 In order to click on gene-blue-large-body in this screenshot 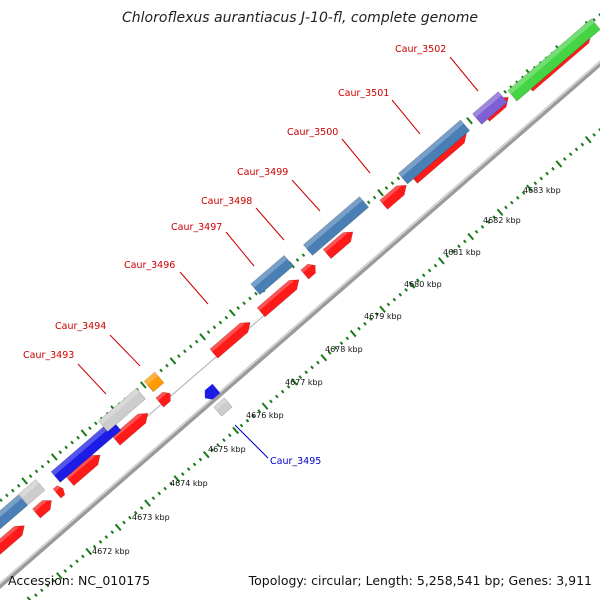, I will do `click(86, 451)`.